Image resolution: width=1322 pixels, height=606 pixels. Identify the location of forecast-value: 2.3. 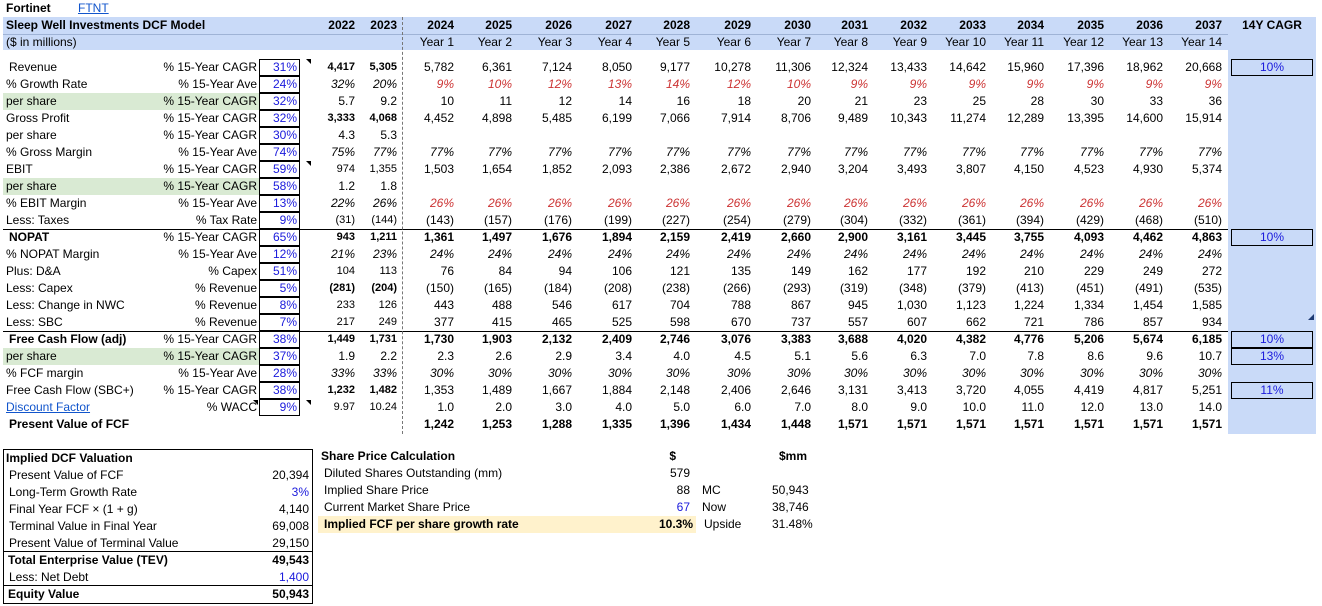
(445, 356).